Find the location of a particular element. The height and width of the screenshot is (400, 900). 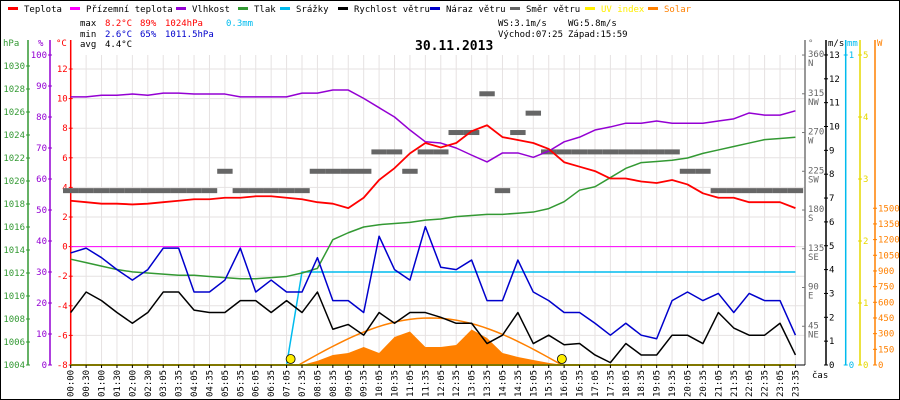

chart-title: 30.11.2013 is located at coordinates (454, 46).